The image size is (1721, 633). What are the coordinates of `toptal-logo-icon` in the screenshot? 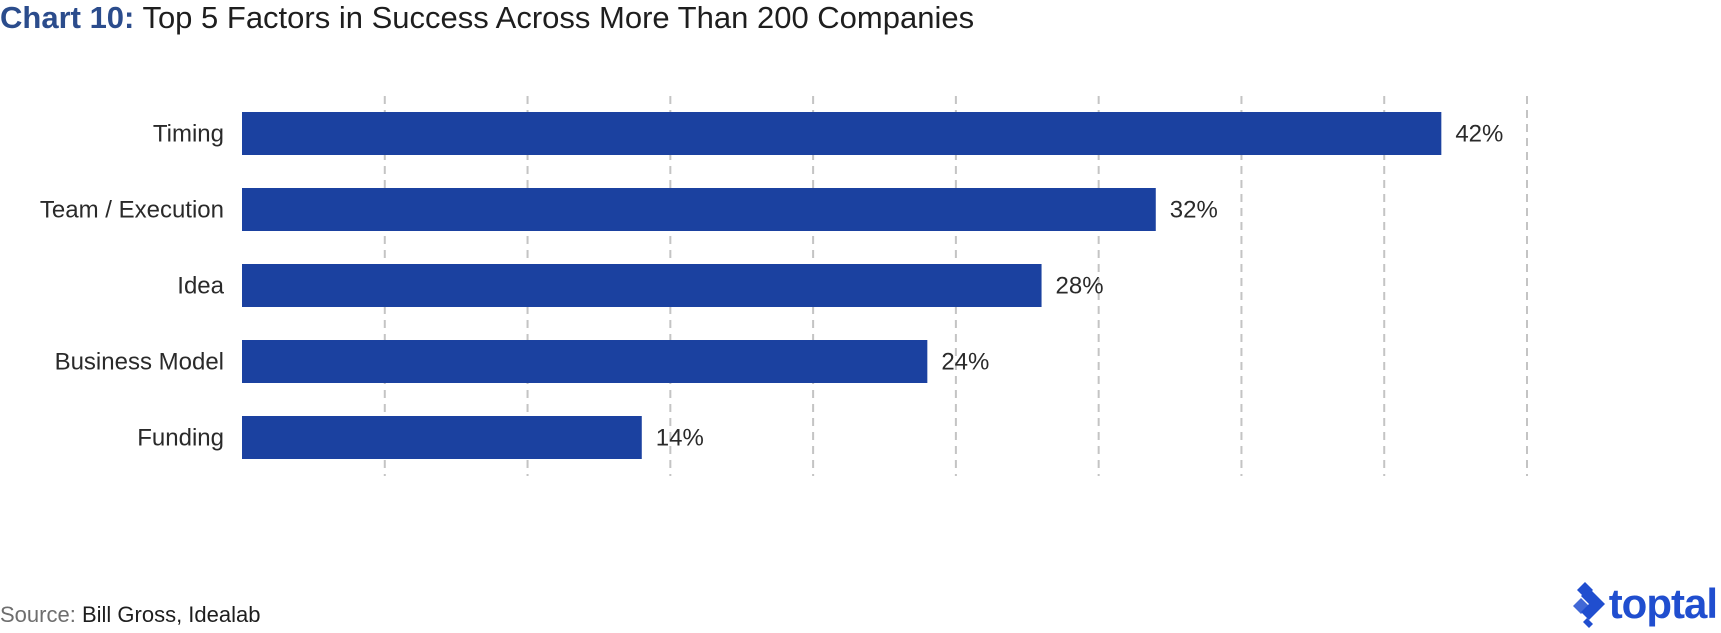 It's located at (1588, 605).